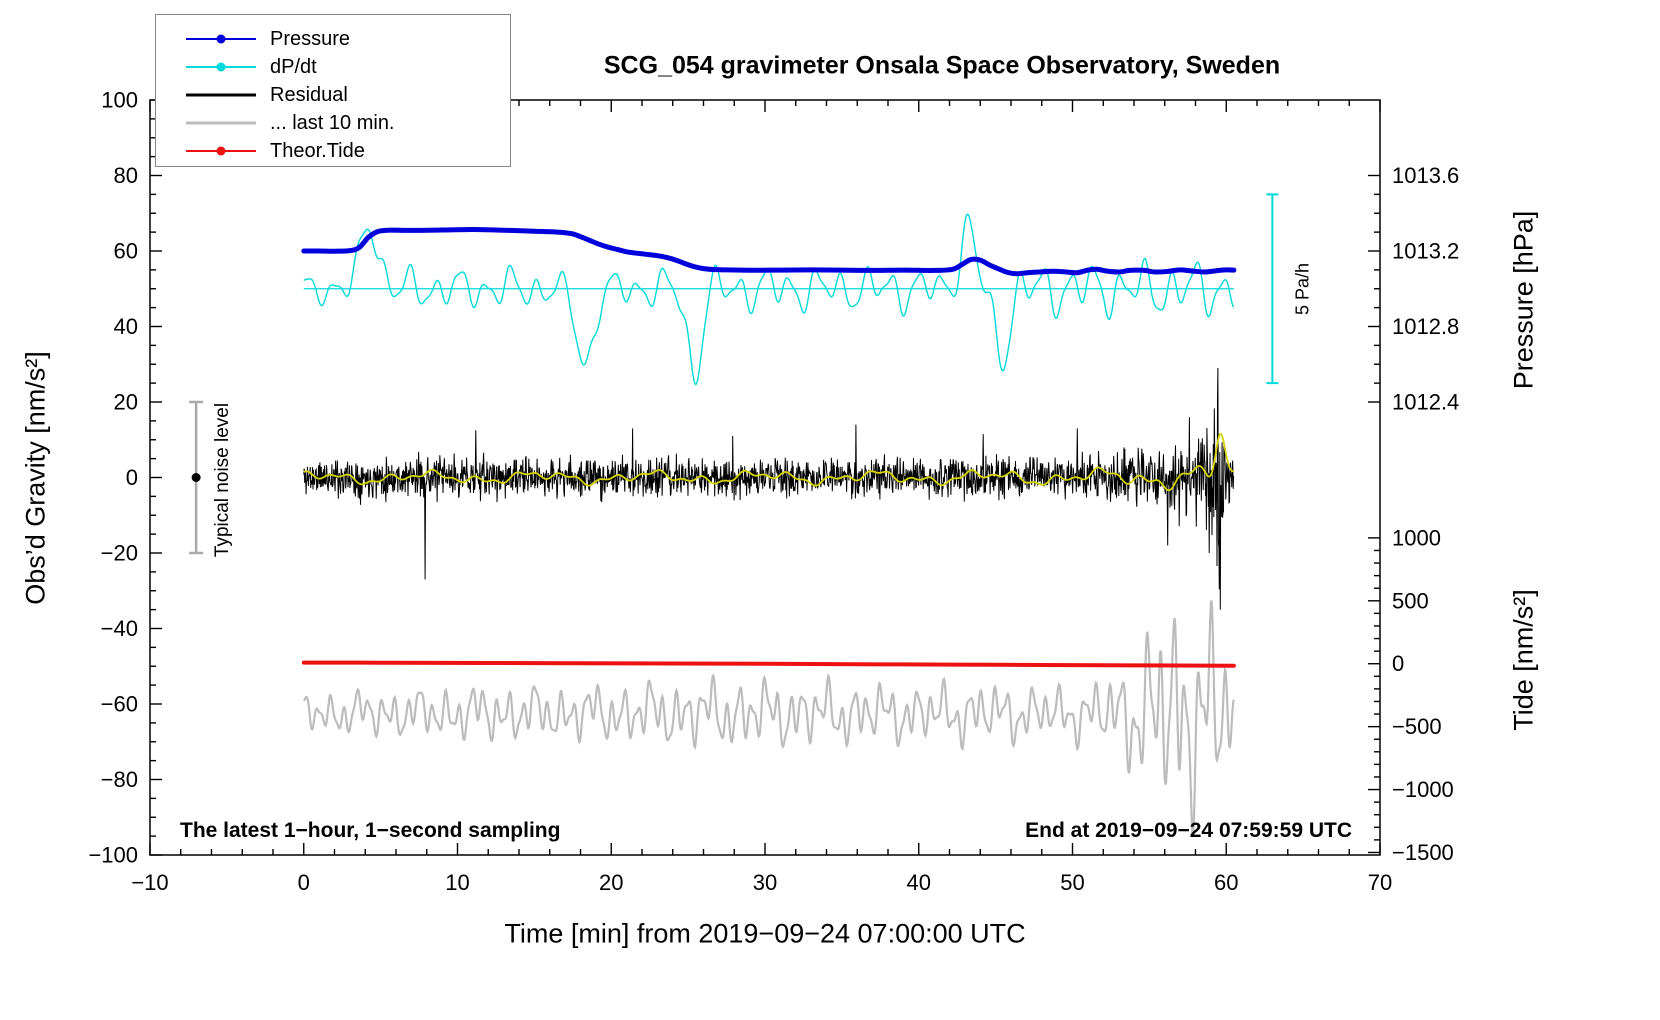  I want to click on legend-label-dpdt: dP/dt, so click(293, 66).